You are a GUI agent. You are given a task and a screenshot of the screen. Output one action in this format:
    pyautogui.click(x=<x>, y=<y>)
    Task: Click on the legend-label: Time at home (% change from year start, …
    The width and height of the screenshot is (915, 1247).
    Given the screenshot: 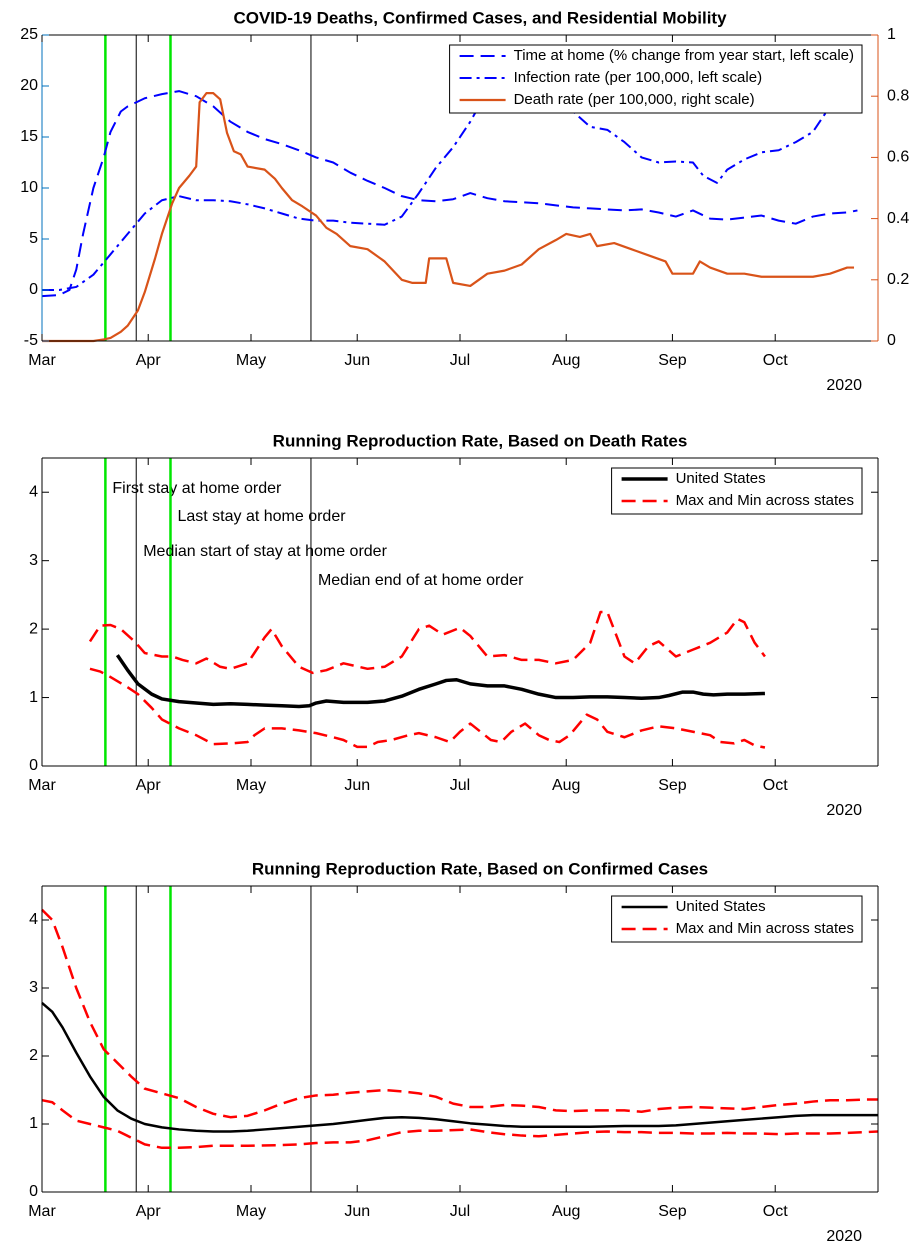 What is the action you would take?
    pyautogui.click(x=684, y=55)
    